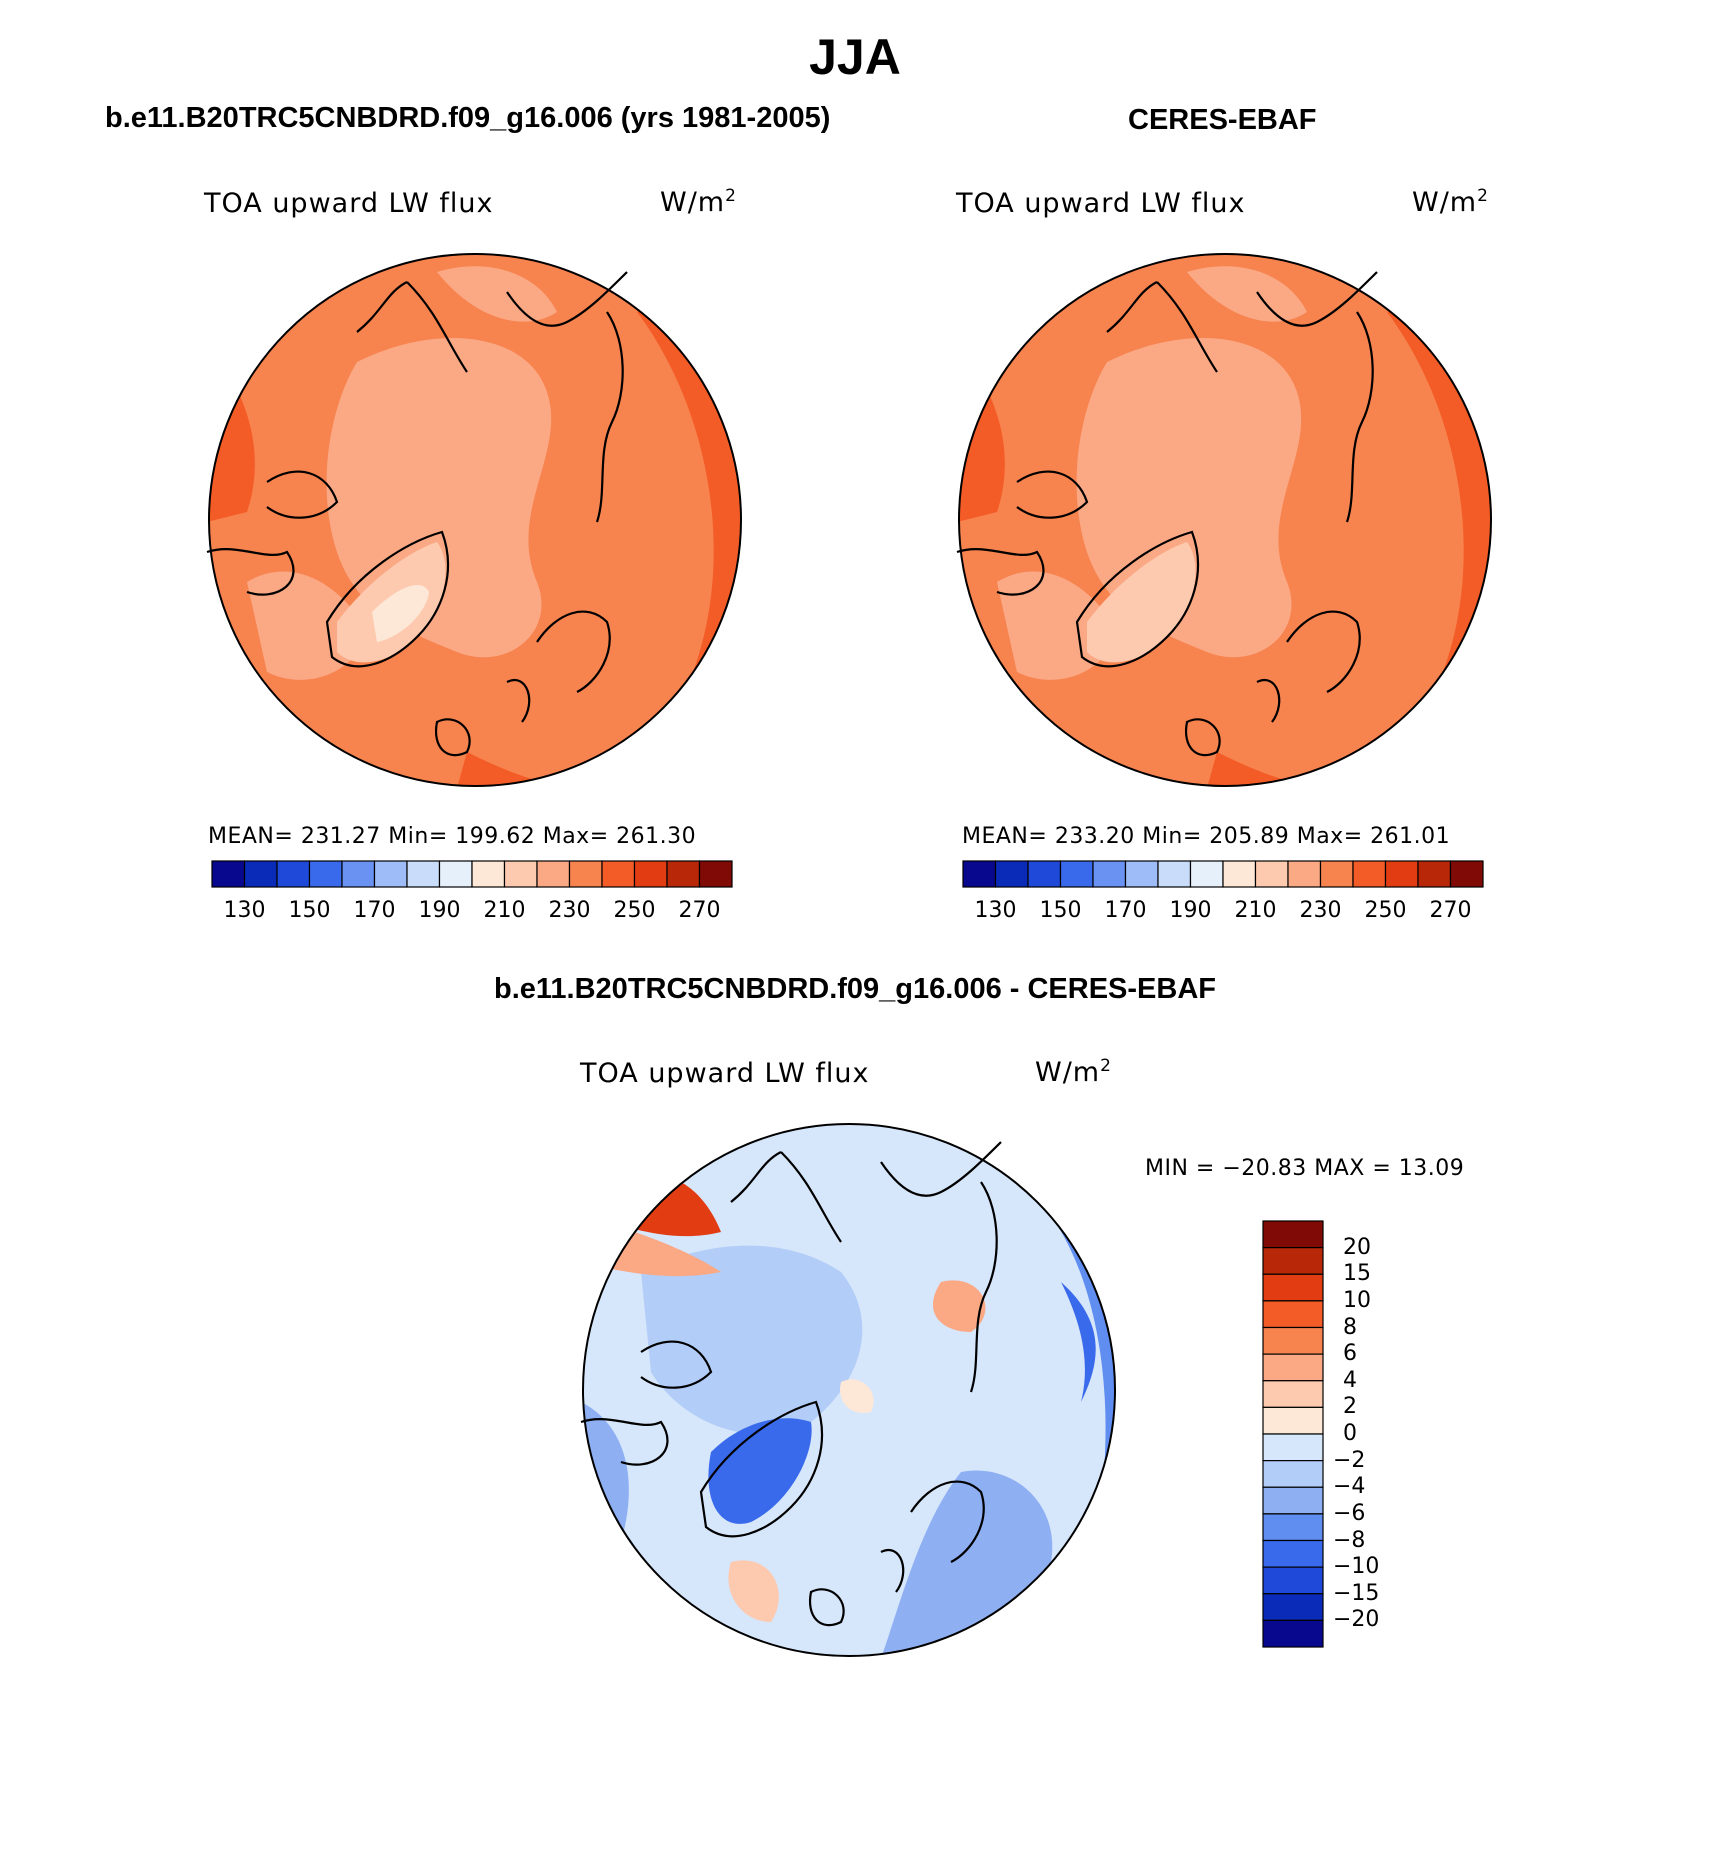 The height and width of the screenshot is (1875, 1710). Describe the element at coordinates (1349, 1540) in the screenshot. I see `colorbar-tick-label: −8` at that location.